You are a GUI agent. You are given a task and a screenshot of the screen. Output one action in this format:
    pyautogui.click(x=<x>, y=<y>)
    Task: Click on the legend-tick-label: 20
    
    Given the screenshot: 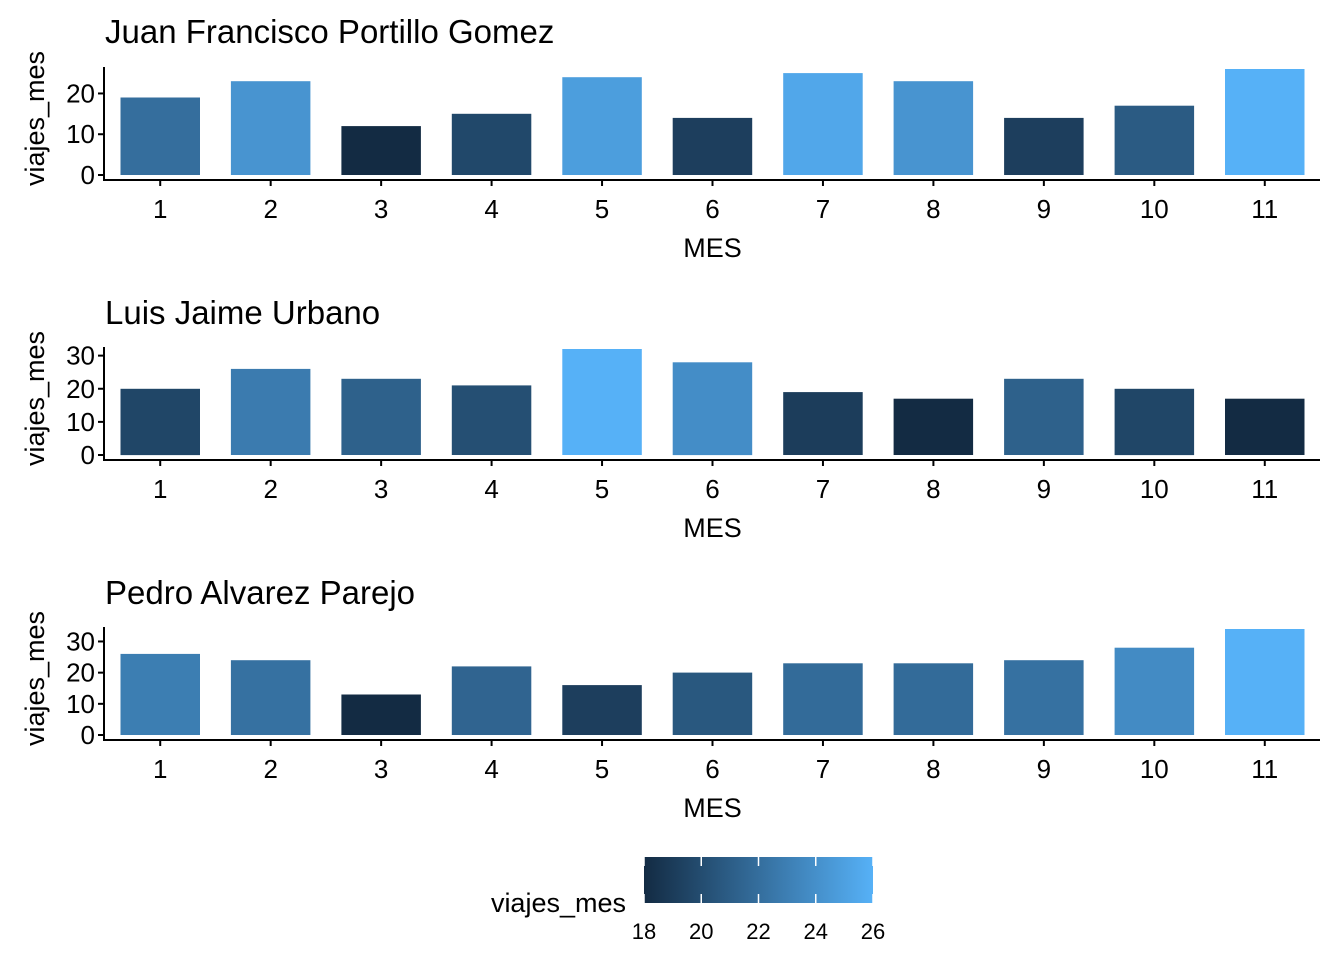 What is the action you would take?
    pyautogui.click(x=701, y=931)
    